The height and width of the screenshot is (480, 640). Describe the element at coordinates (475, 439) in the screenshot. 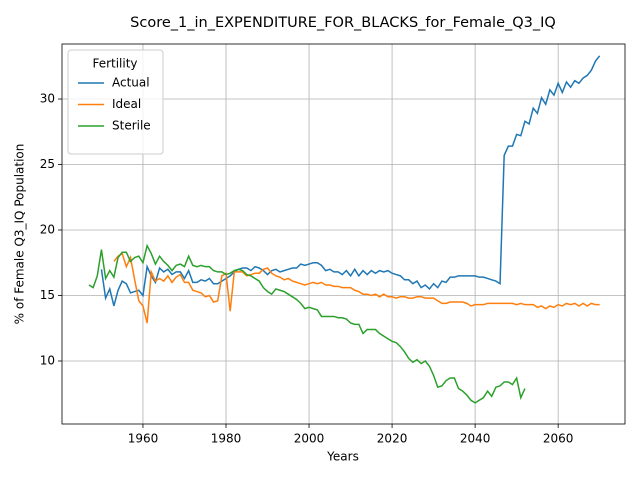

I see `x-tick-label: 2040` at that location.